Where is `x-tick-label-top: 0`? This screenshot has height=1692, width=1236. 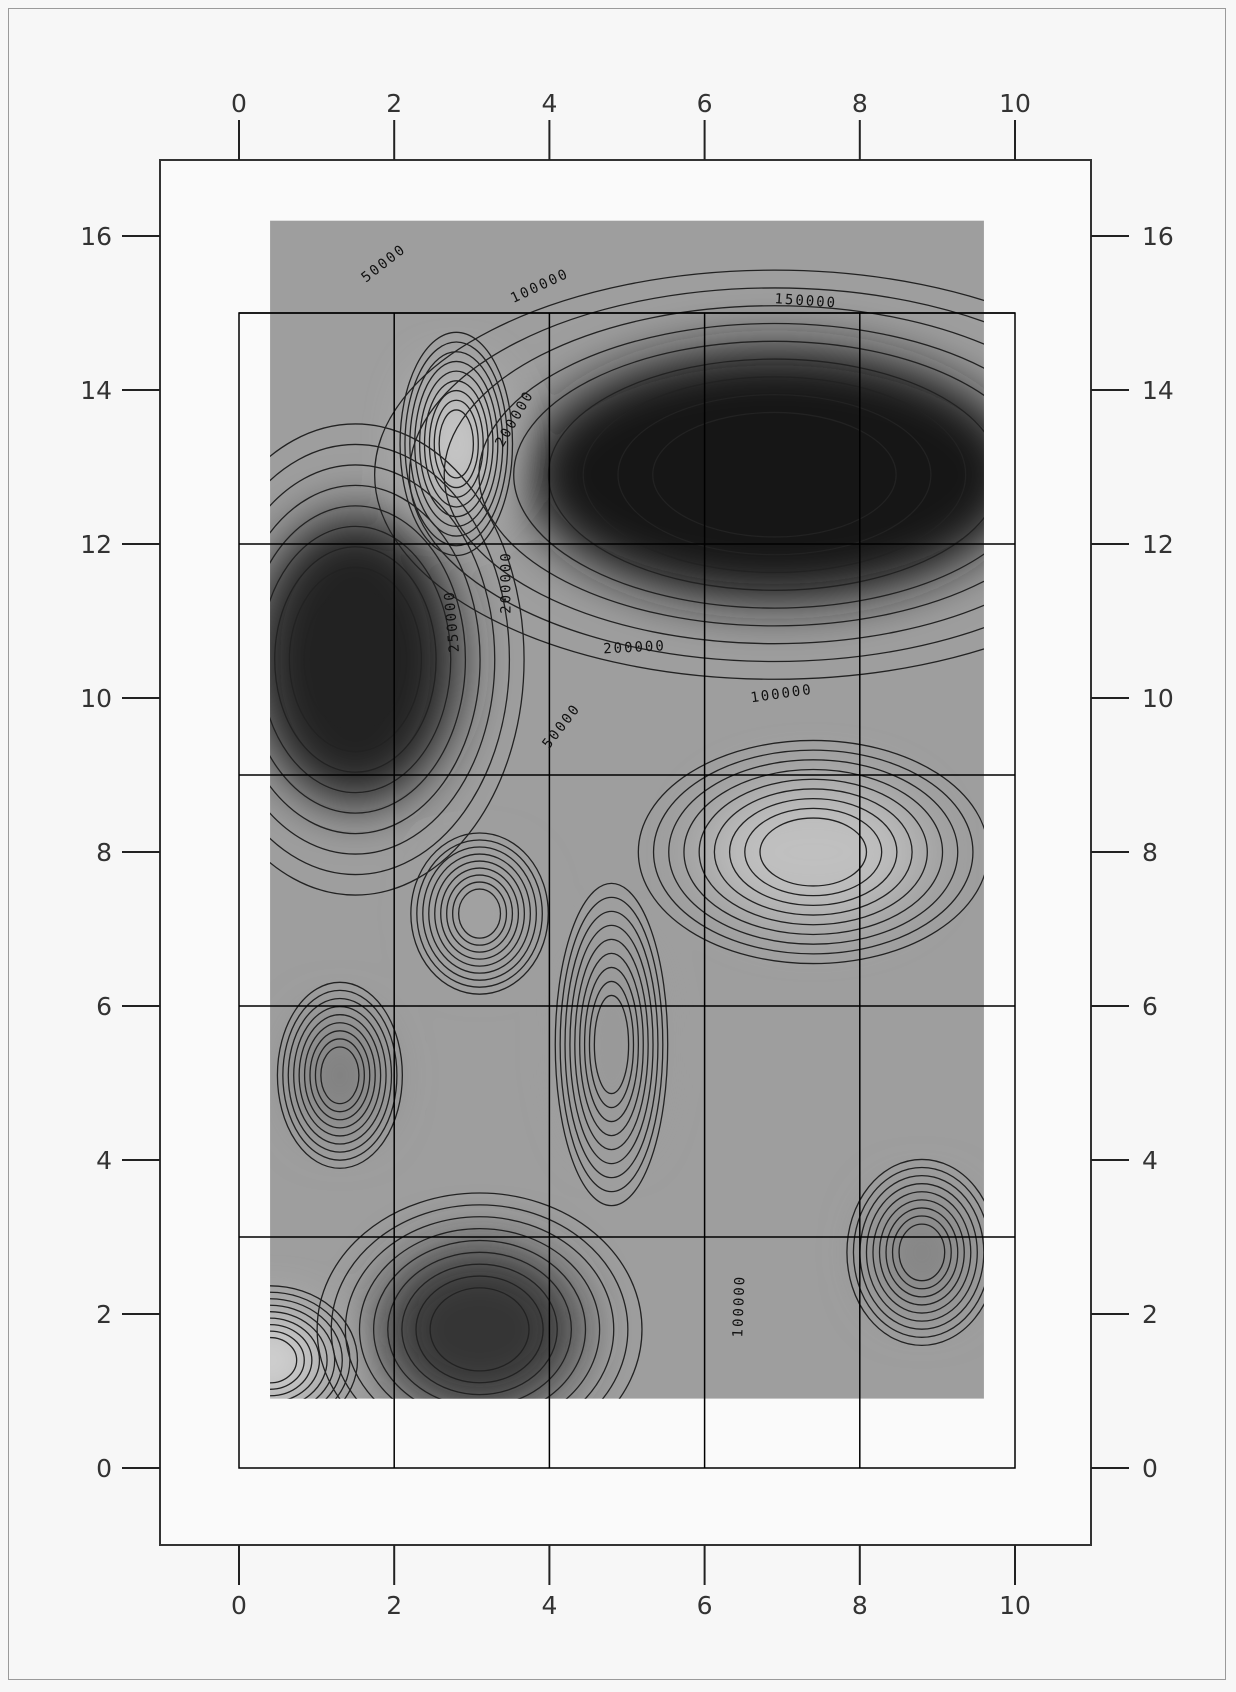 x-tick-label-top: 0 is located at coordinates (239, 103).